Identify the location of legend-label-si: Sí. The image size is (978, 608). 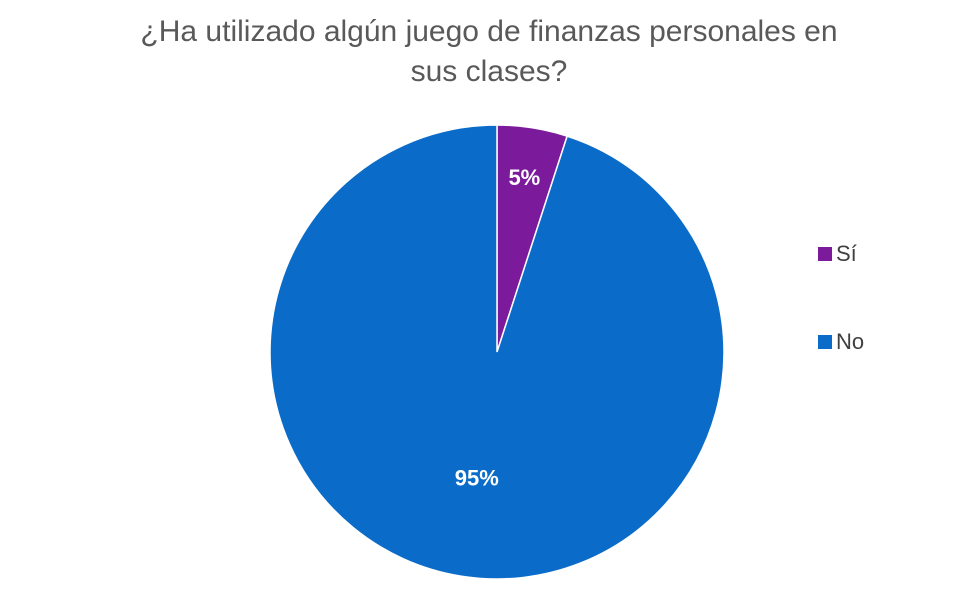
(846, 253).